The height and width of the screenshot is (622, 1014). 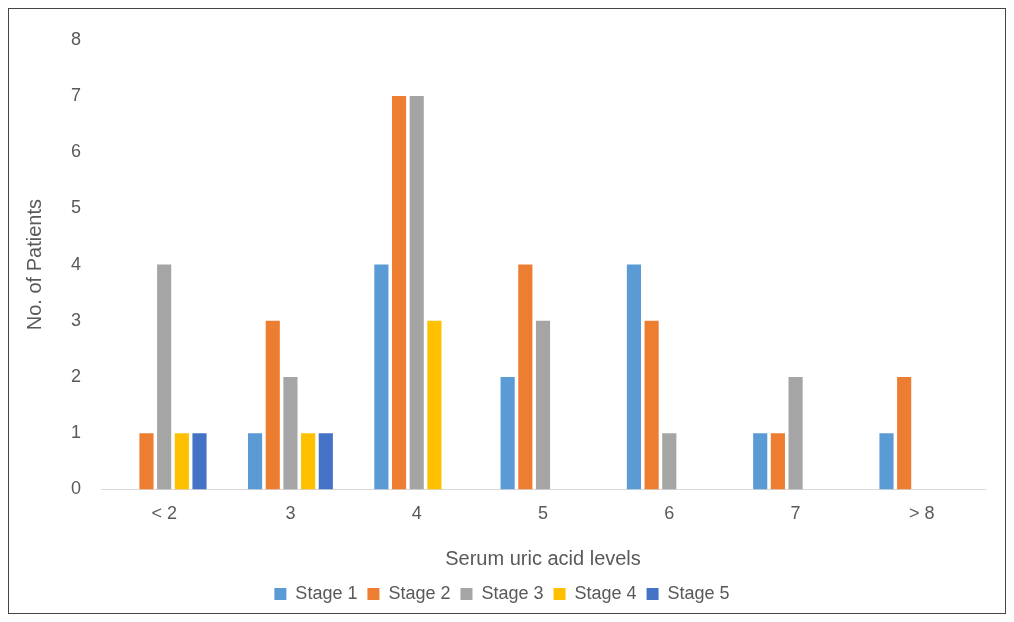 What do you see at coordinates (698, 592) in the screenshot?
I see `legend-label: Stage 5` at bounding box center [698, 592].